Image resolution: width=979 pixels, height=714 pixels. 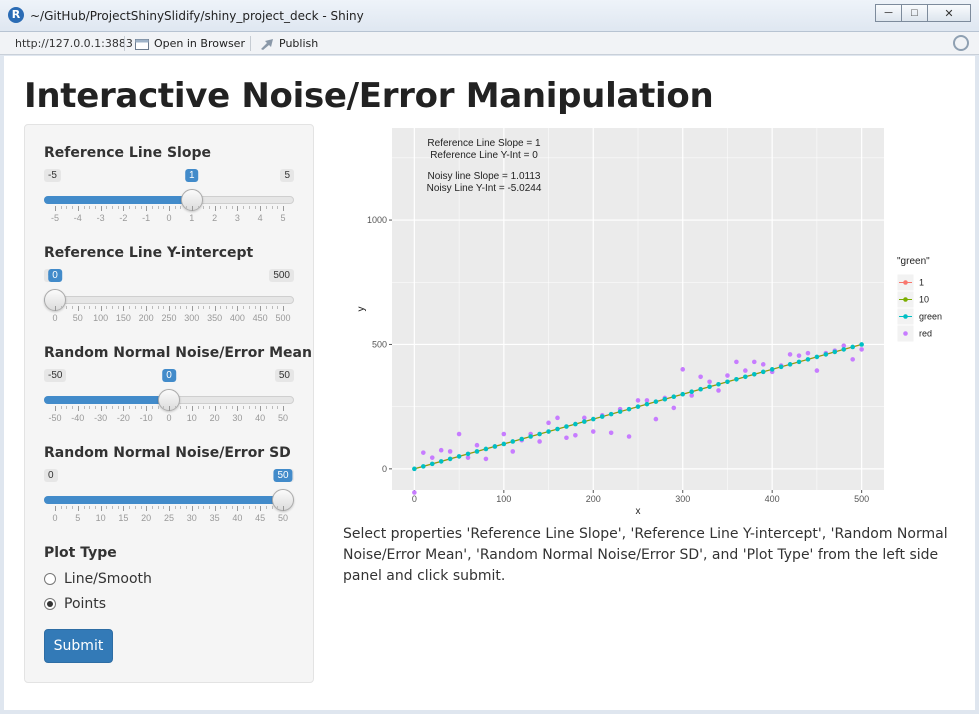 What do you see at coordinates (283, 475) in the screenshot?
I see `slider-value-label: 50` at bounding box center [283, 475].